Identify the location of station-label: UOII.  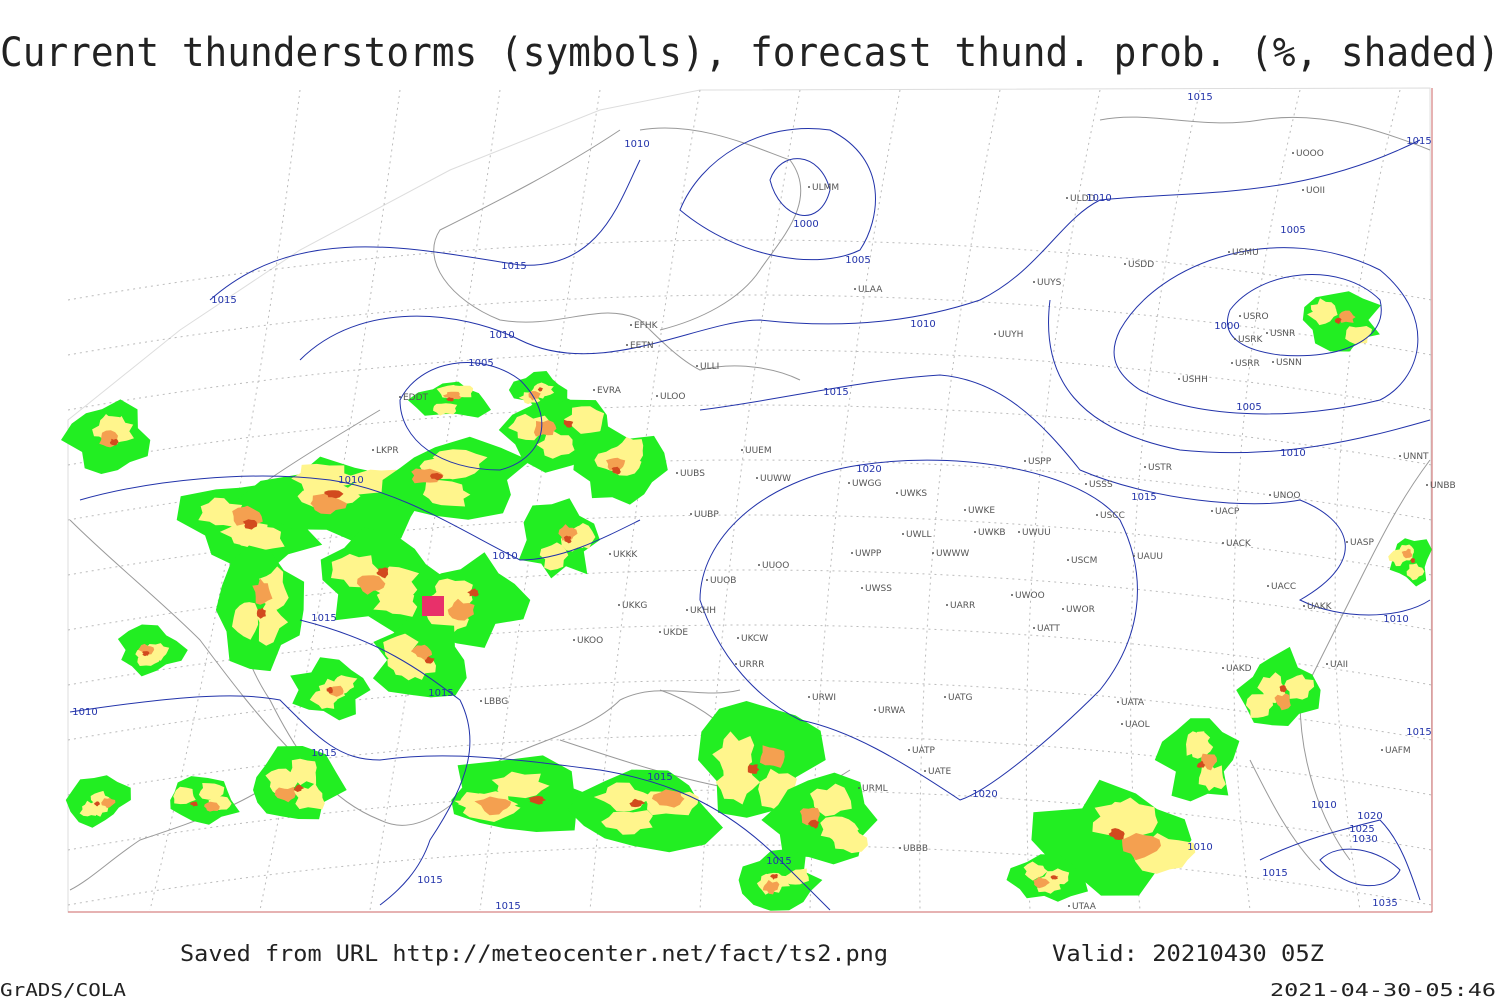
(1315, 191).